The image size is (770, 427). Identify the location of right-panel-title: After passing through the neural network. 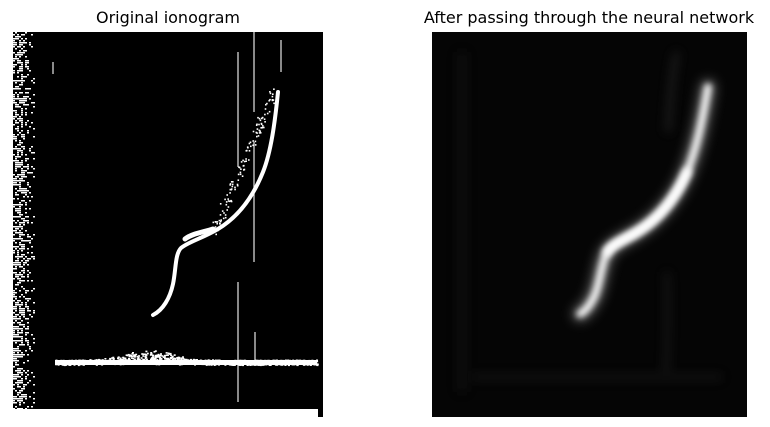
(589, 18).